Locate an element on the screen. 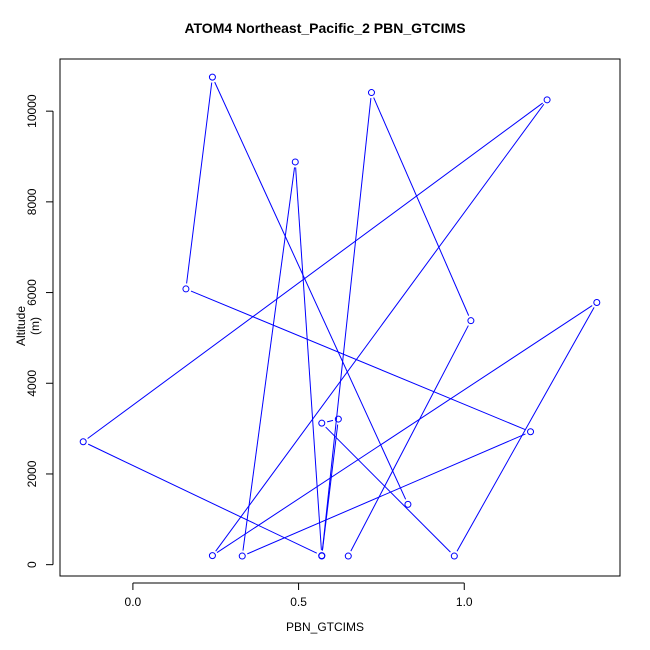  x-axis-label: PBN_GTCIMS is located at coordinates (324, 627).